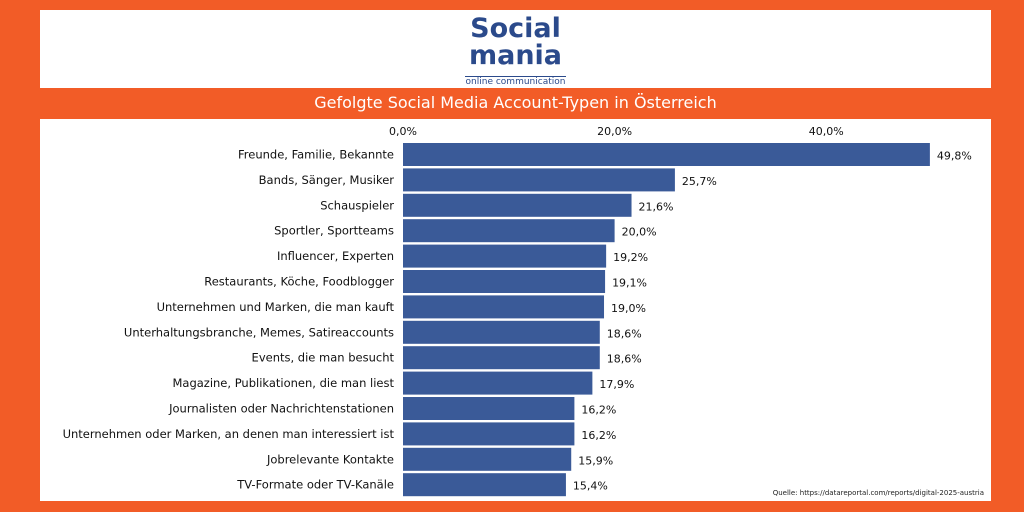 The height and width of the screenshot is (512, 1024). Describe the element at coordinates (283, 383) in the screenshot. I see `category-label: Magazine, Publikationen, die man liest` at that location.